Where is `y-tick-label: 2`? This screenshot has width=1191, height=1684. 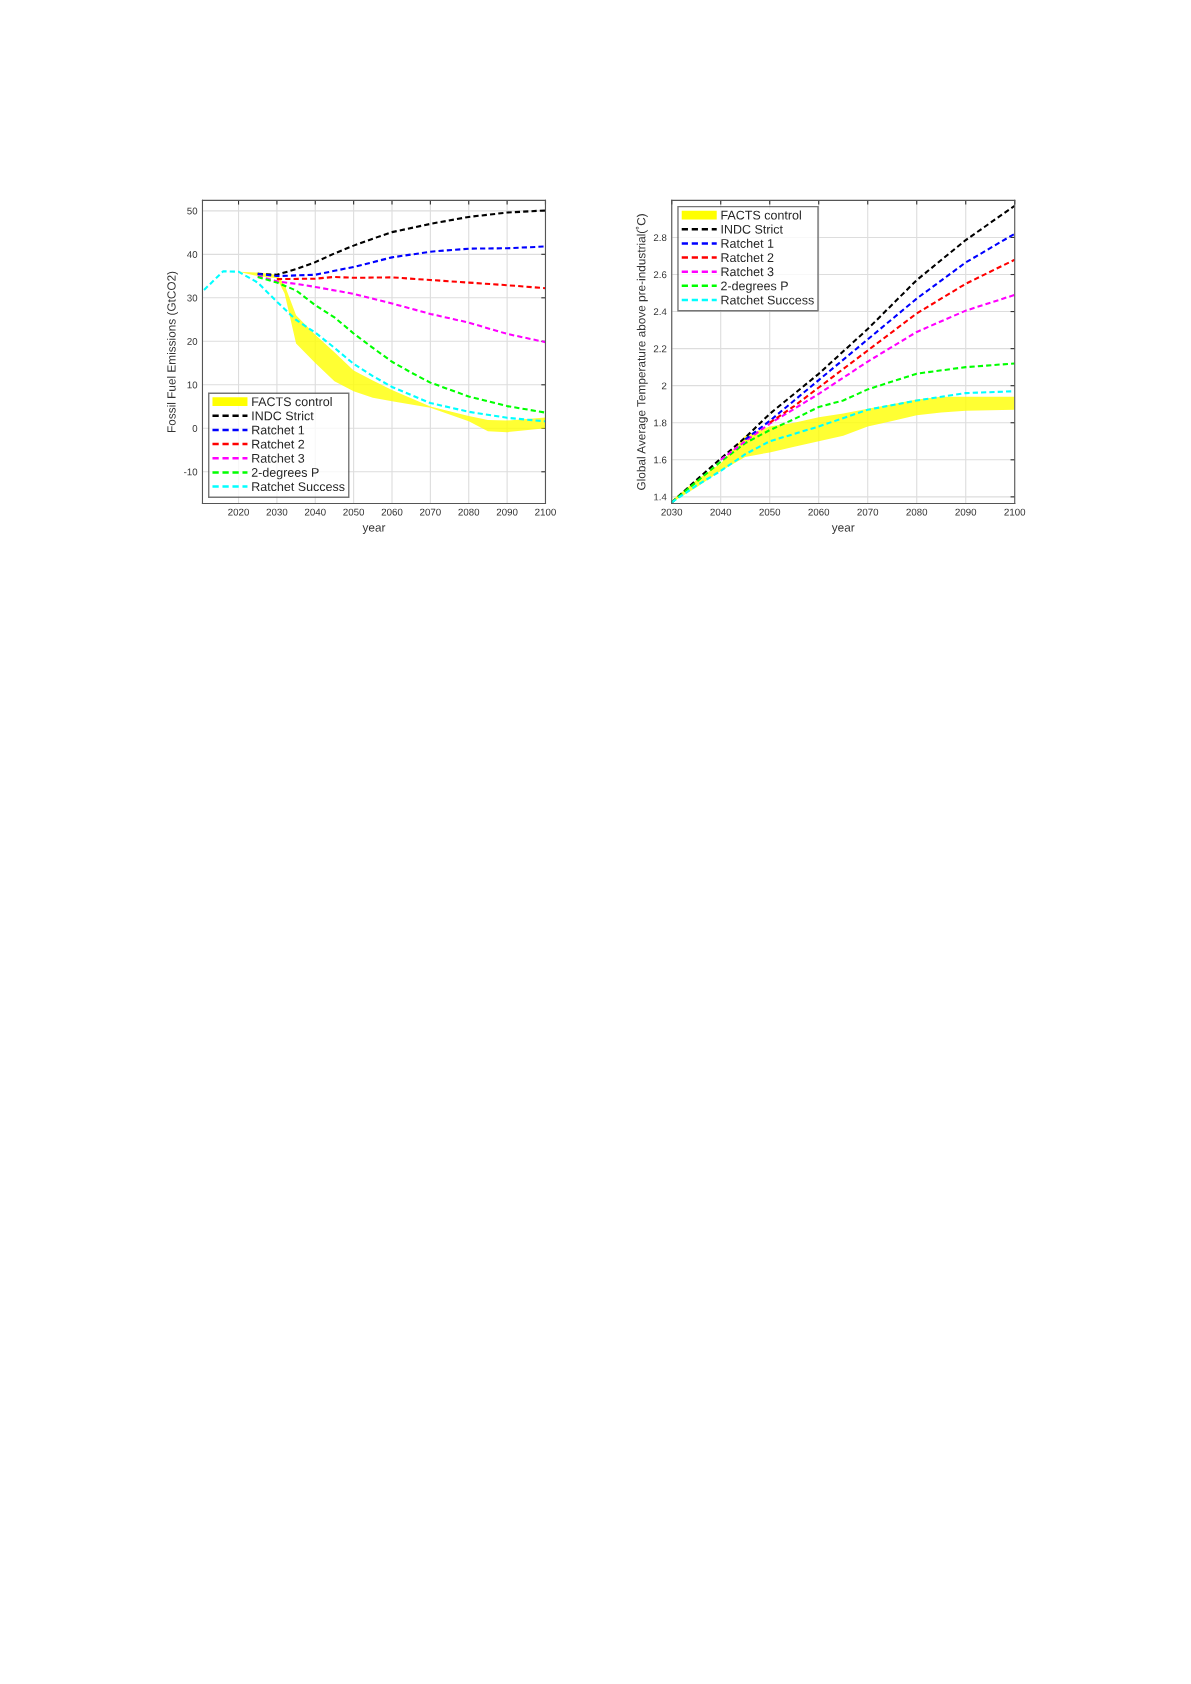 y-tick-label: 2 is located at coordinates (664, 386).